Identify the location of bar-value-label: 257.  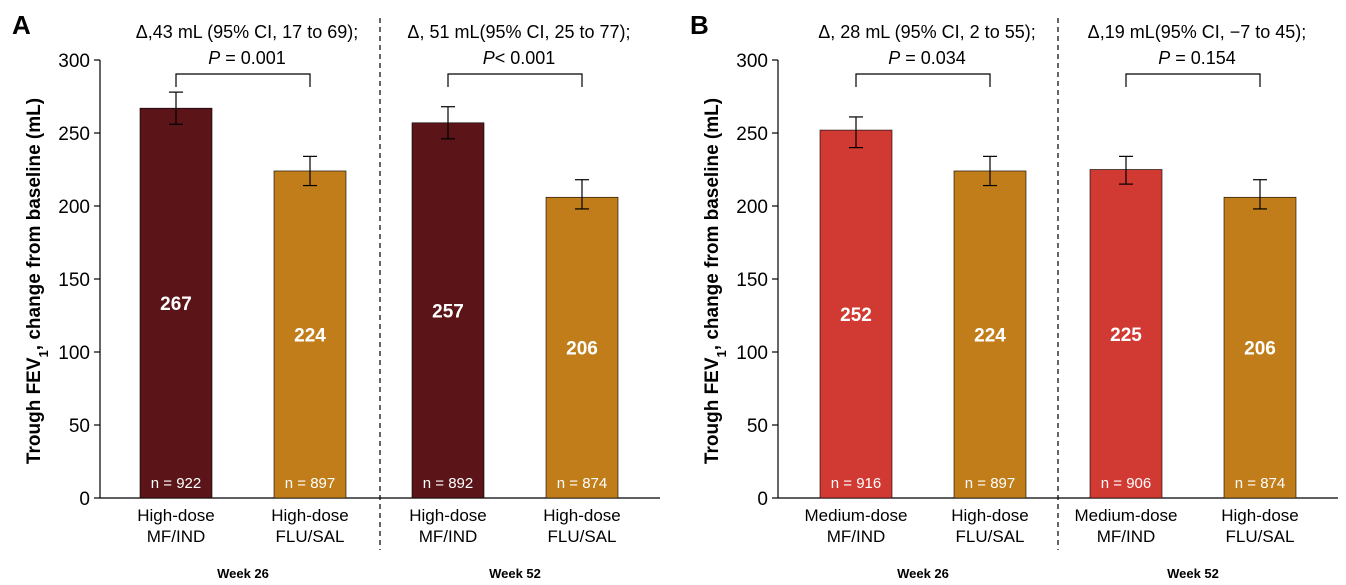
(448, 311).